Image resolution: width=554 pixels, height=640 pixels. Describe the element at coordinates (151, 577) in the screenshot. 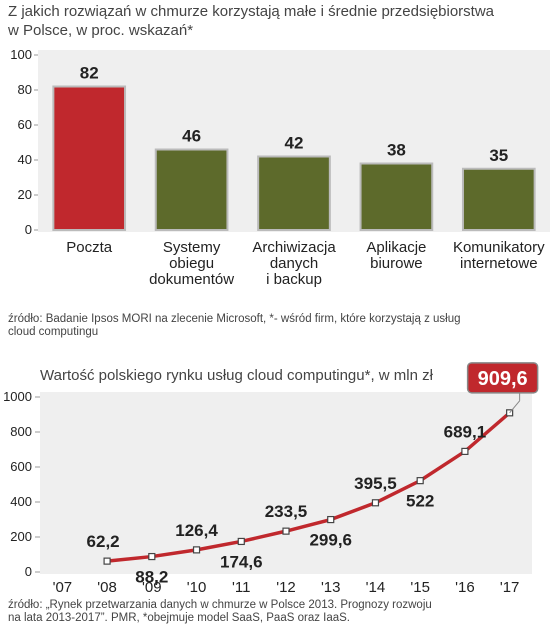

I see `value-label: 88,2` at that location.